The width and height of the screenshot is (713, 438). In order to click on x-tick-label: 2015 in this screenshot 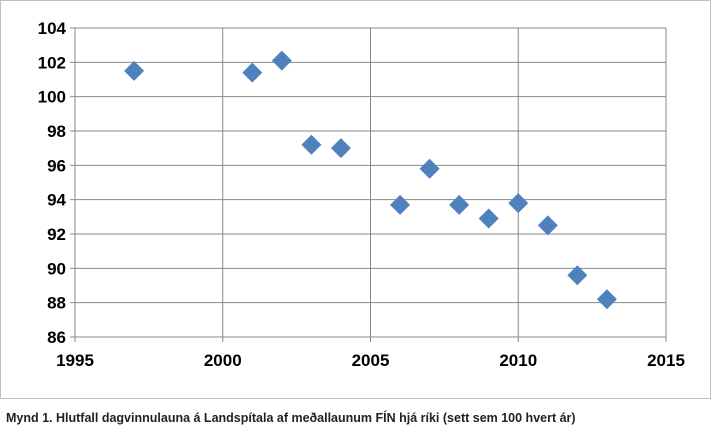, I will do `click(666, 360)`.